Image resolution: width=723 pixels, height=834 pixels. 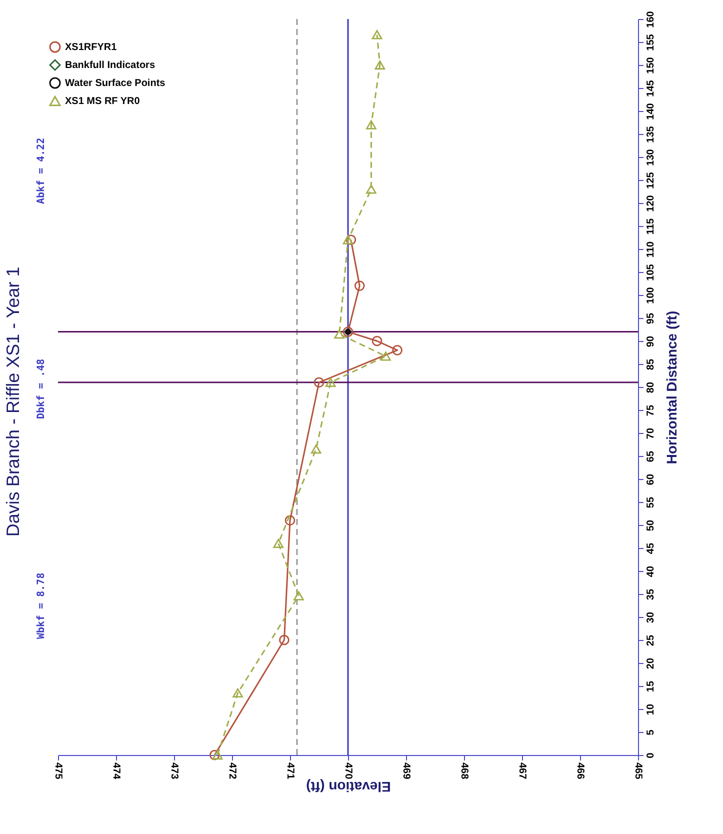 What do you see at coordinates (651, 732) in the screenshot?
I see `y-tick-label: 5` at bounding box center [651, 732].